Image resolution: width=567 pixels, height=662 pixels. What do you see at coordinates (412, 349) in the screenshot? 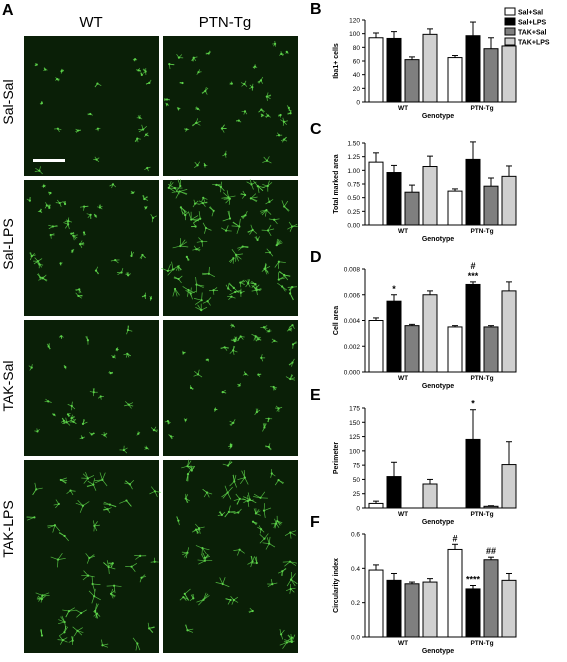
I see `bar-tak-sal-wt` at bounding box center [412, 349].